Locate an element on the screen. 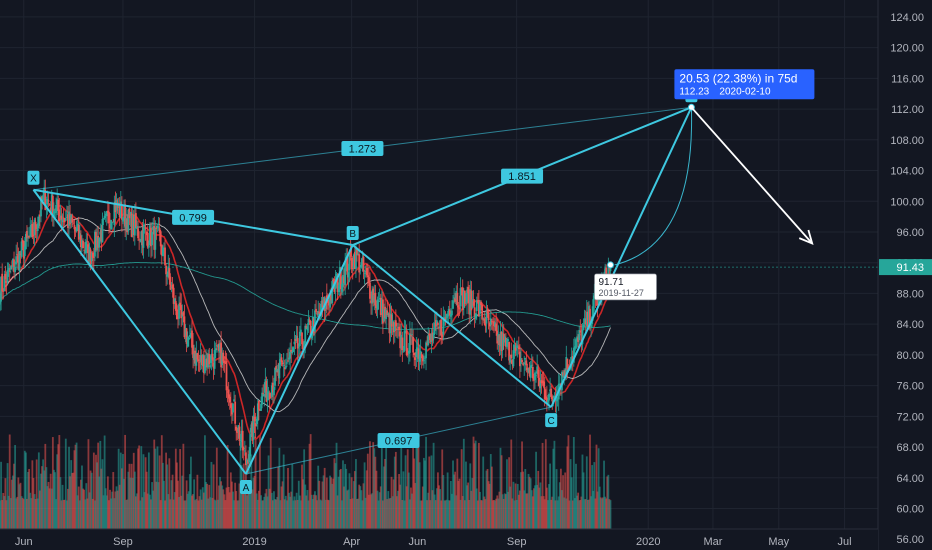  time-axis: Jun Sep 2019 Apr Jun Sep 2020 Mar May Jul is located at coordinates (439, 539).